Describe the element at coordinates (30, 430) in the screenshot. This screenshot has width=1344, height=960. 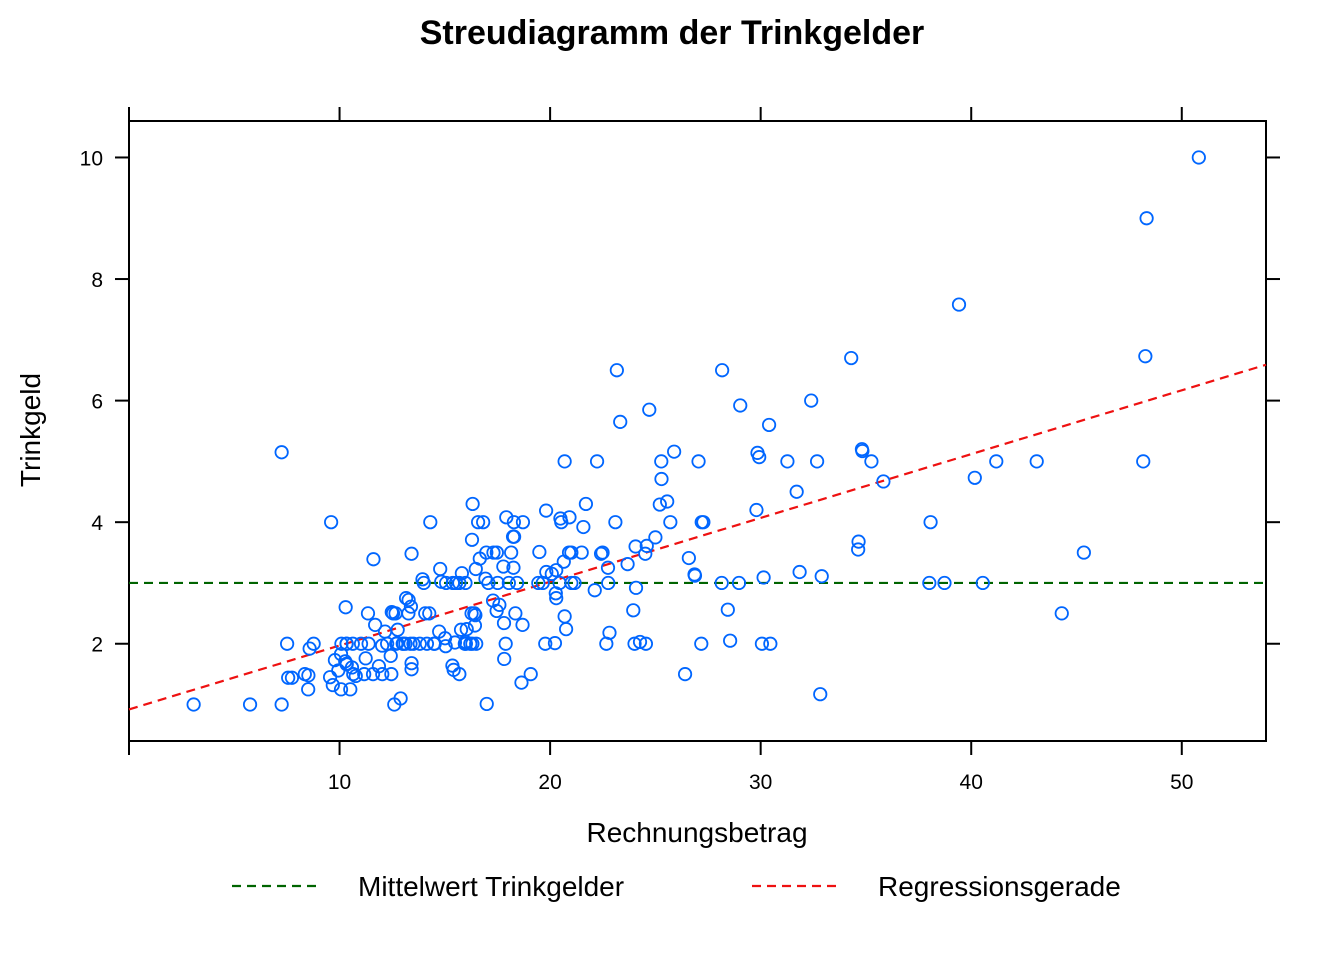
I see `y-axis-title: Trinkgeld` at that location.